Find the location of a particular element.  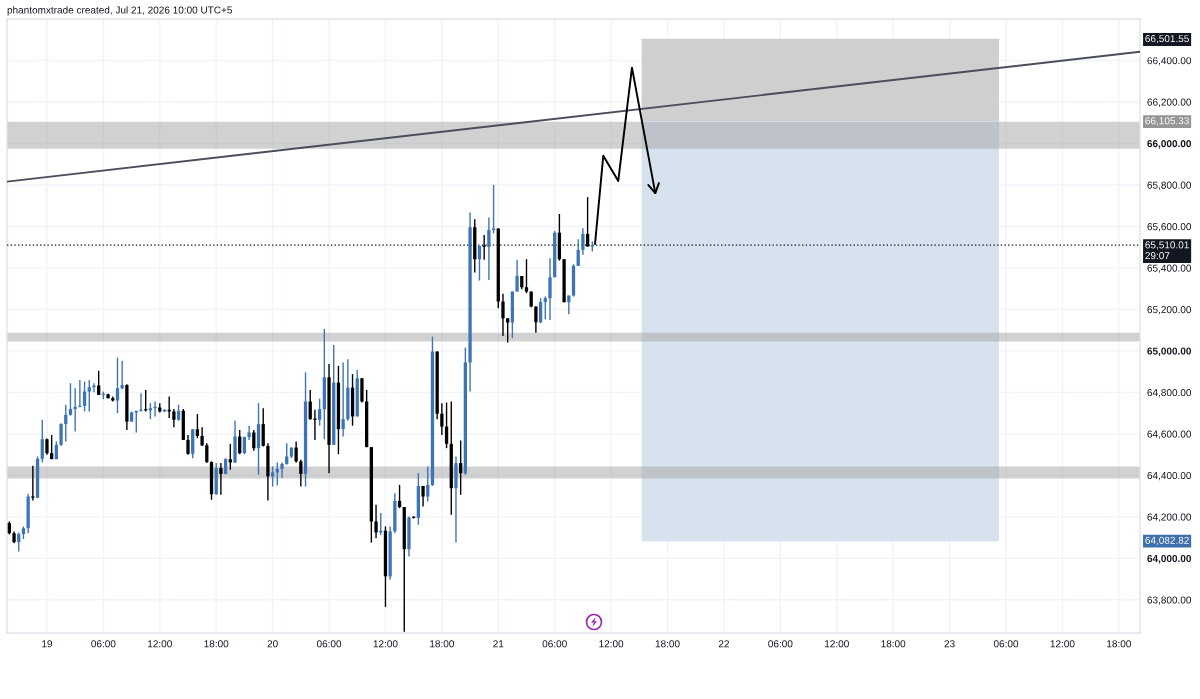

x-tick-label: 19 is located at coordinates (47, 644).